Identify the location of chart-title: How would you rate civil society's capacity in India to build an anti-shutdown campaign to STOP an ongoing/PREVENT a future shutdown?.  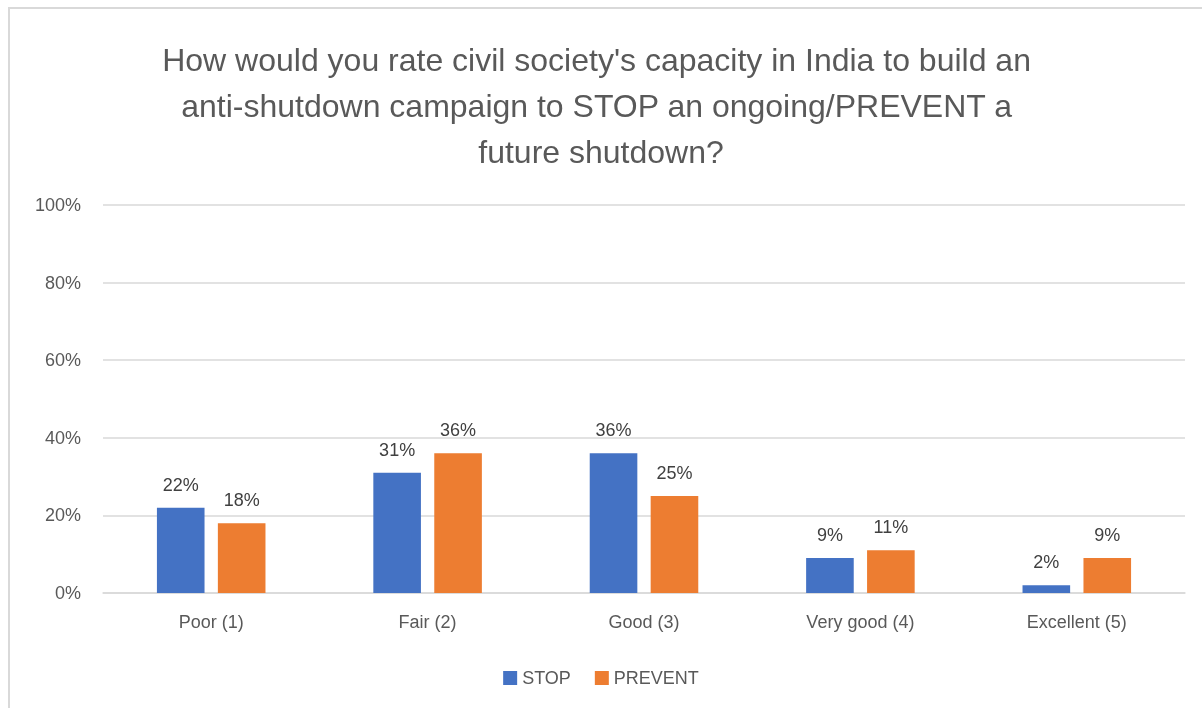
(601, 106).